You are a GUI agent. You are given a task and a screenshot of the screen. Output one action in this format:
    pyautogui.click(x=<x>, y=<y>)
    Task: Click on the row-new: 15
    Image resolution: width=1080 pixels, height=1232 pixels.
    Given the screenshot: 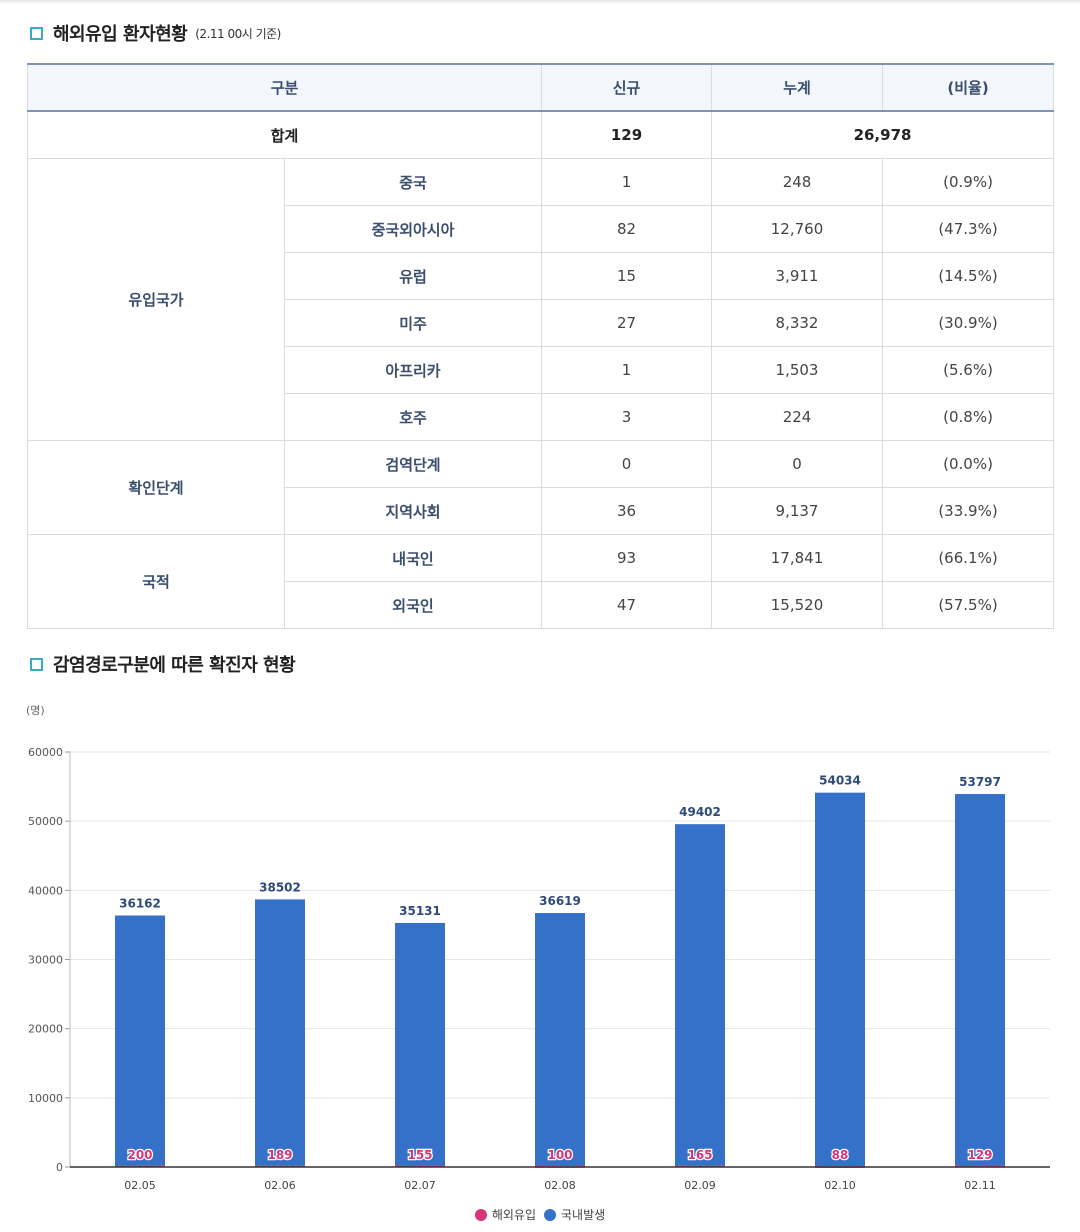 What is the action you would take?
    pyautogui.click(x=627, y=276)
    